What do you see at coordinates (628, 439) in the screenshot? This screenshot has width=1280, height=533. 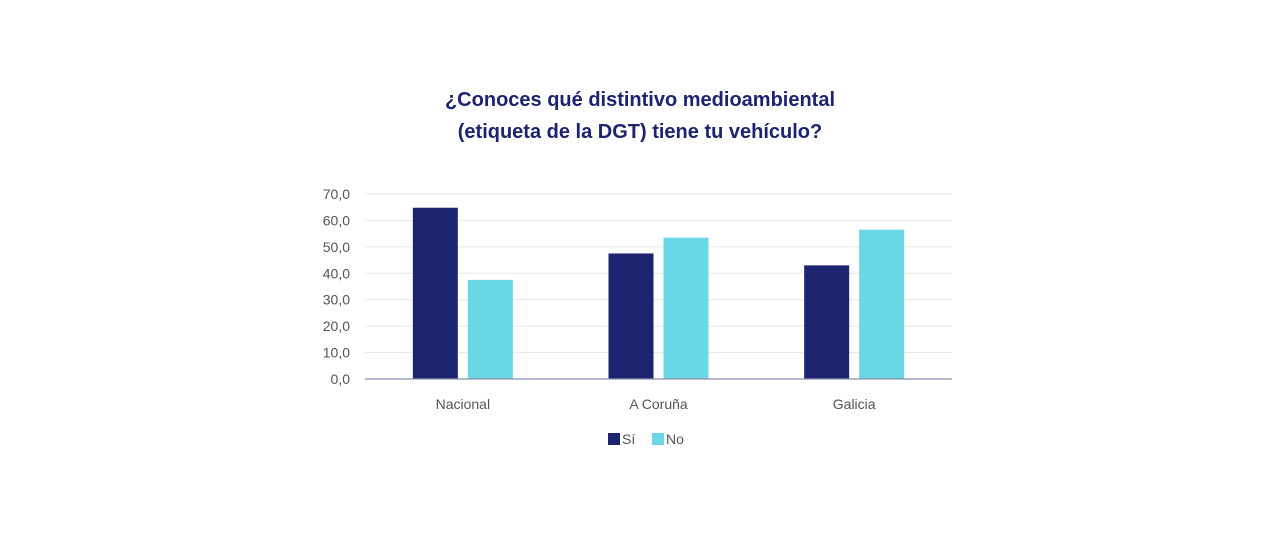 I see `legend-label-si: Sí` at bounding box center [628, 439].